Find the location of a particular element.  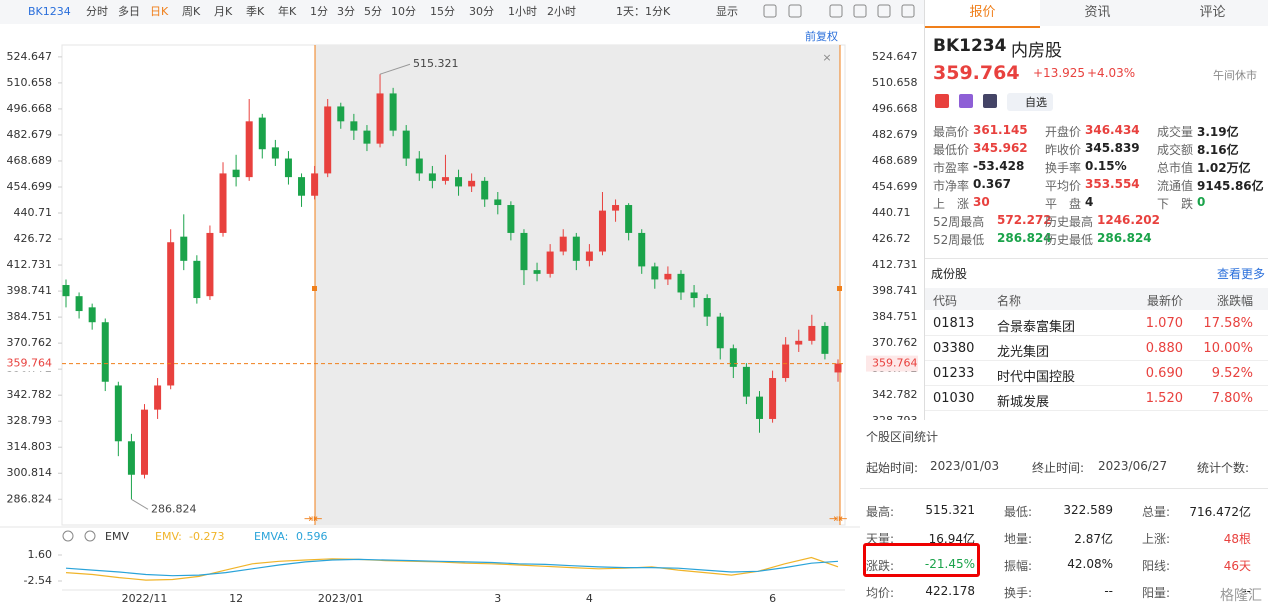

x-tick-label: 12 is located at coordinates (236, 598).